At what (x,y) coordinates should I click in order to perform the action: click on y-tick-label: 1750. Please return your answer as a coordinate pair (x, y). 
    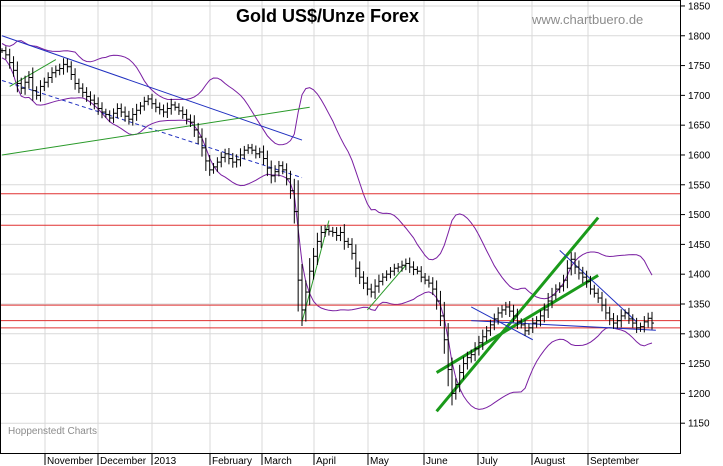
    Looking at the image, I should click on (699, 66).